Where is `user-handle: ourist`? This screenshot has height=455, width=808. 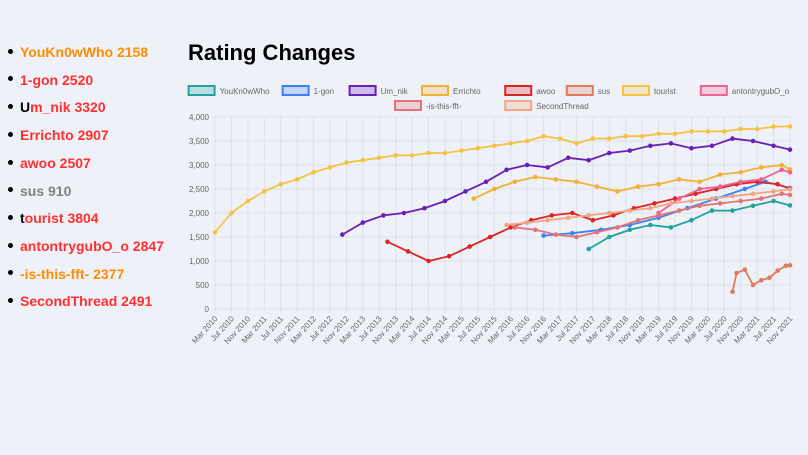
user-handle: ourist is located at coordinates (44, 218).